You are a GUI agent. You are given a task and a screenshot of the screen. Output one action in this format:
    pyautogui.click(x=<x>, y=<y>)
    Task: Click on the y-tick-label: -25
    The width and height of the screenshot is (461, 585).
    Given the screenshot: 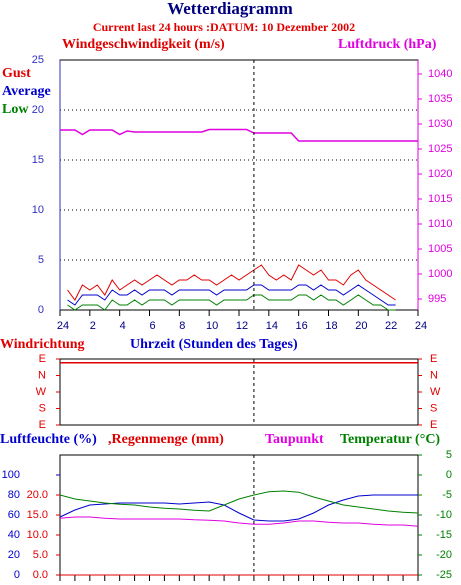 What is the action you would take?
    pyautogui.click(x=444, y=575)
    